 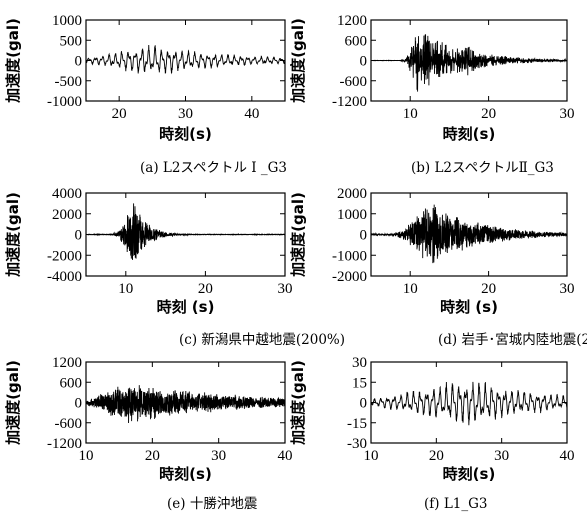 What do you see at coordinates (357, 424) in the screenshot?
I see `y-tick-label: -15` at bounding box center [357, 424].